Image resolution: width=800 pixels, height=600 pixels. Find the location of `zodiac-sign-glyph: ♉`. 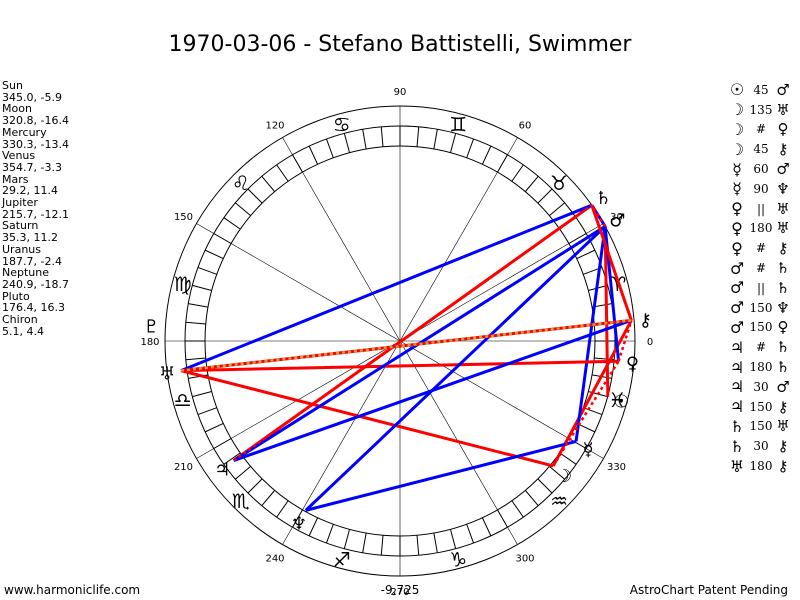

zodiac-sign-glyph: ♉ is located at coordinates (559, 183).